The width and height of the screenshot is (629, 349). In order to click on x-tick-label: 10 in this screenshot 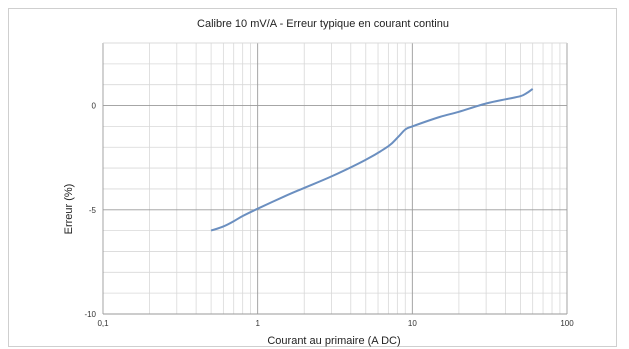, I will do `click(412, 323)`.